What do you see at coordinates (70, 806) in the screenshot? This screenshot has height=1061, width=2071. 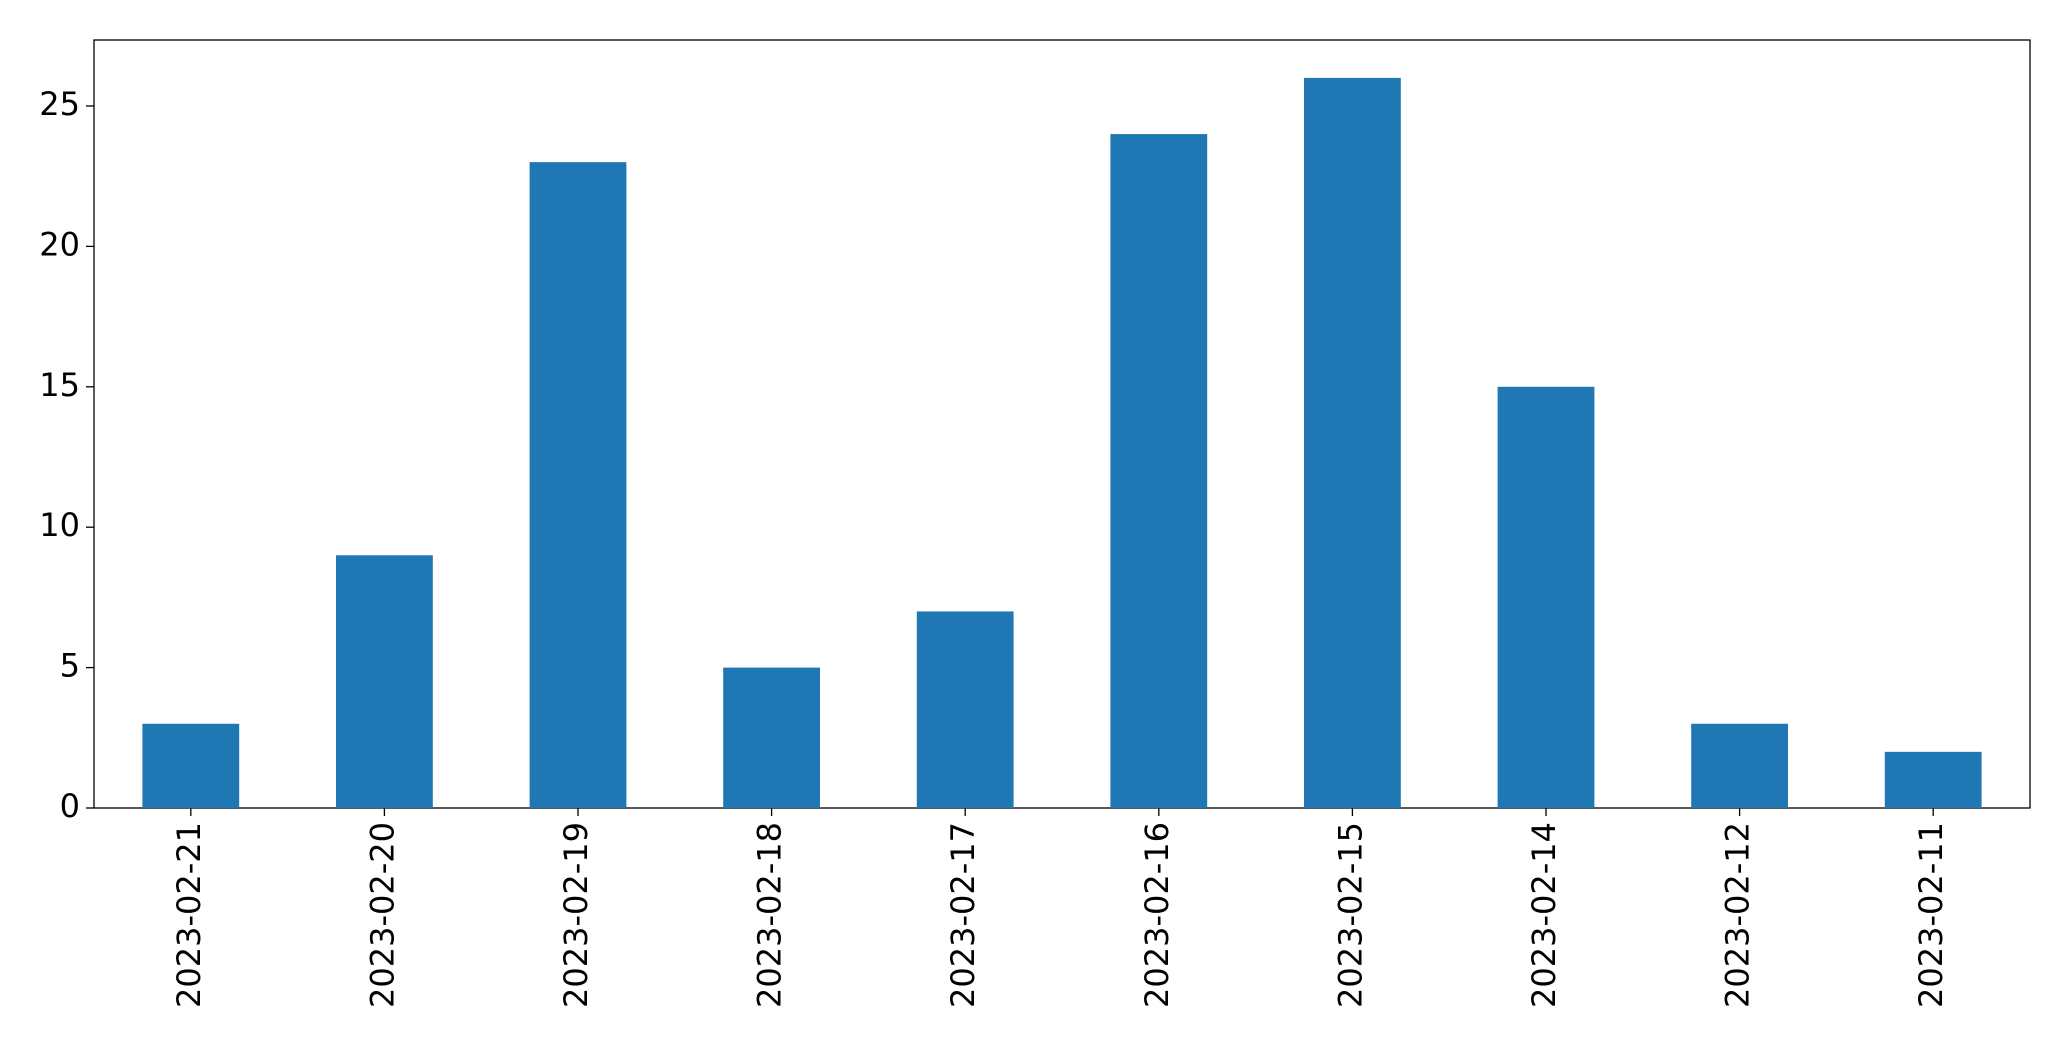 I see `y-tick-label: 0` at bounding box center [70, 806].